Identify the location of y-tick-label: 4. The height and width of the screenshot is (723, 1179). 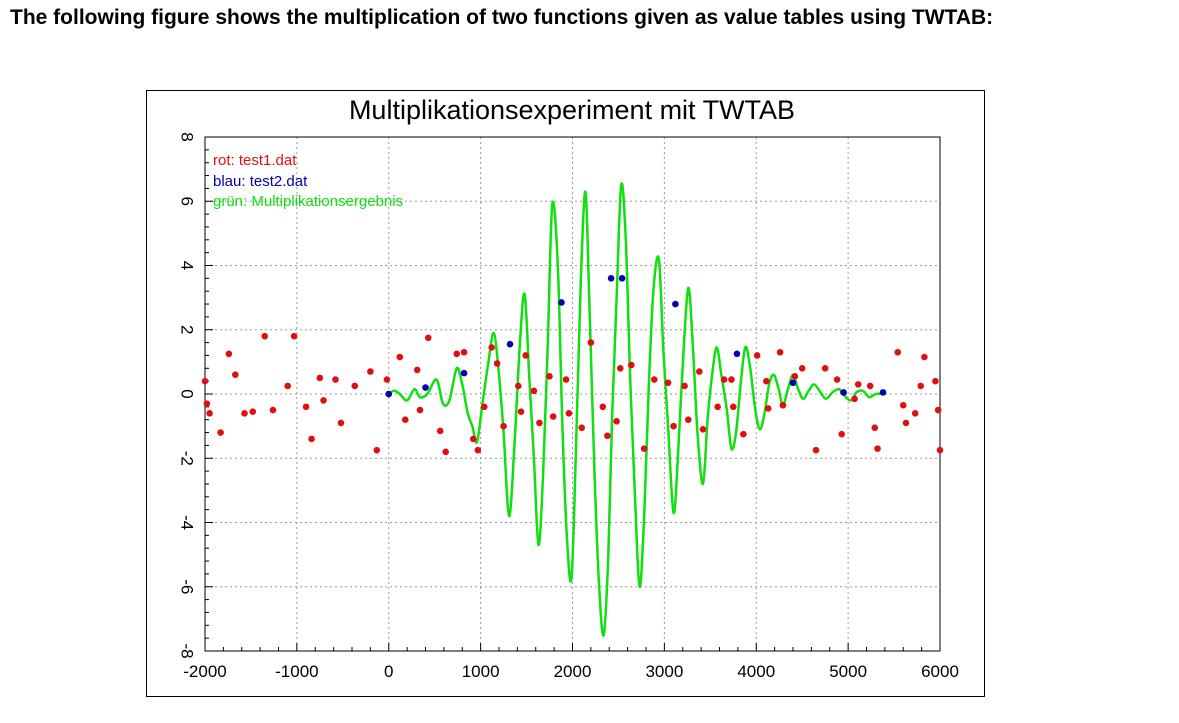
(187, 265).